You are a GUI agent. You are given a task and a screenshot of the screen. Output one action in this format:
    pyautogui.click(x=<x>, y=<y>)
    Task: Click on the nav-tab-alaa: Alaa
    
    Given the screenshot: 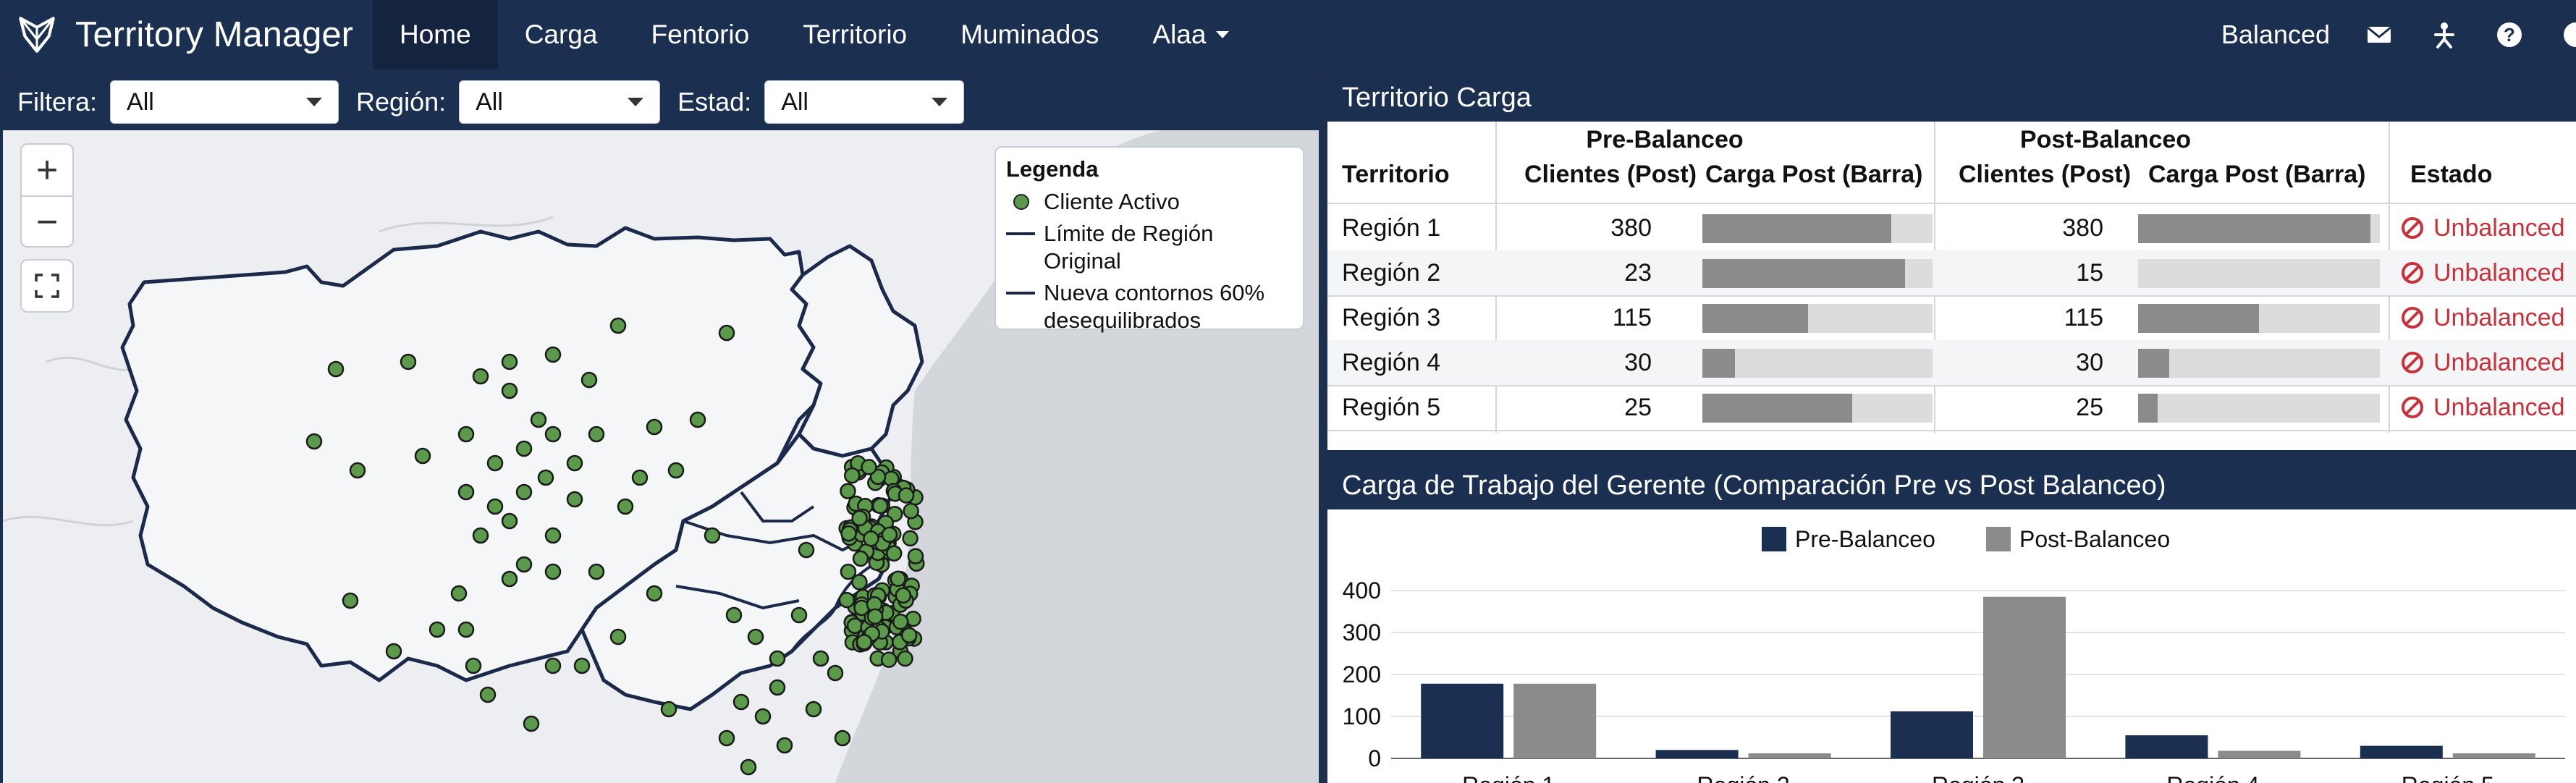 What is the action you would take?
    pyautogui.click(x=1191, y=34)
    